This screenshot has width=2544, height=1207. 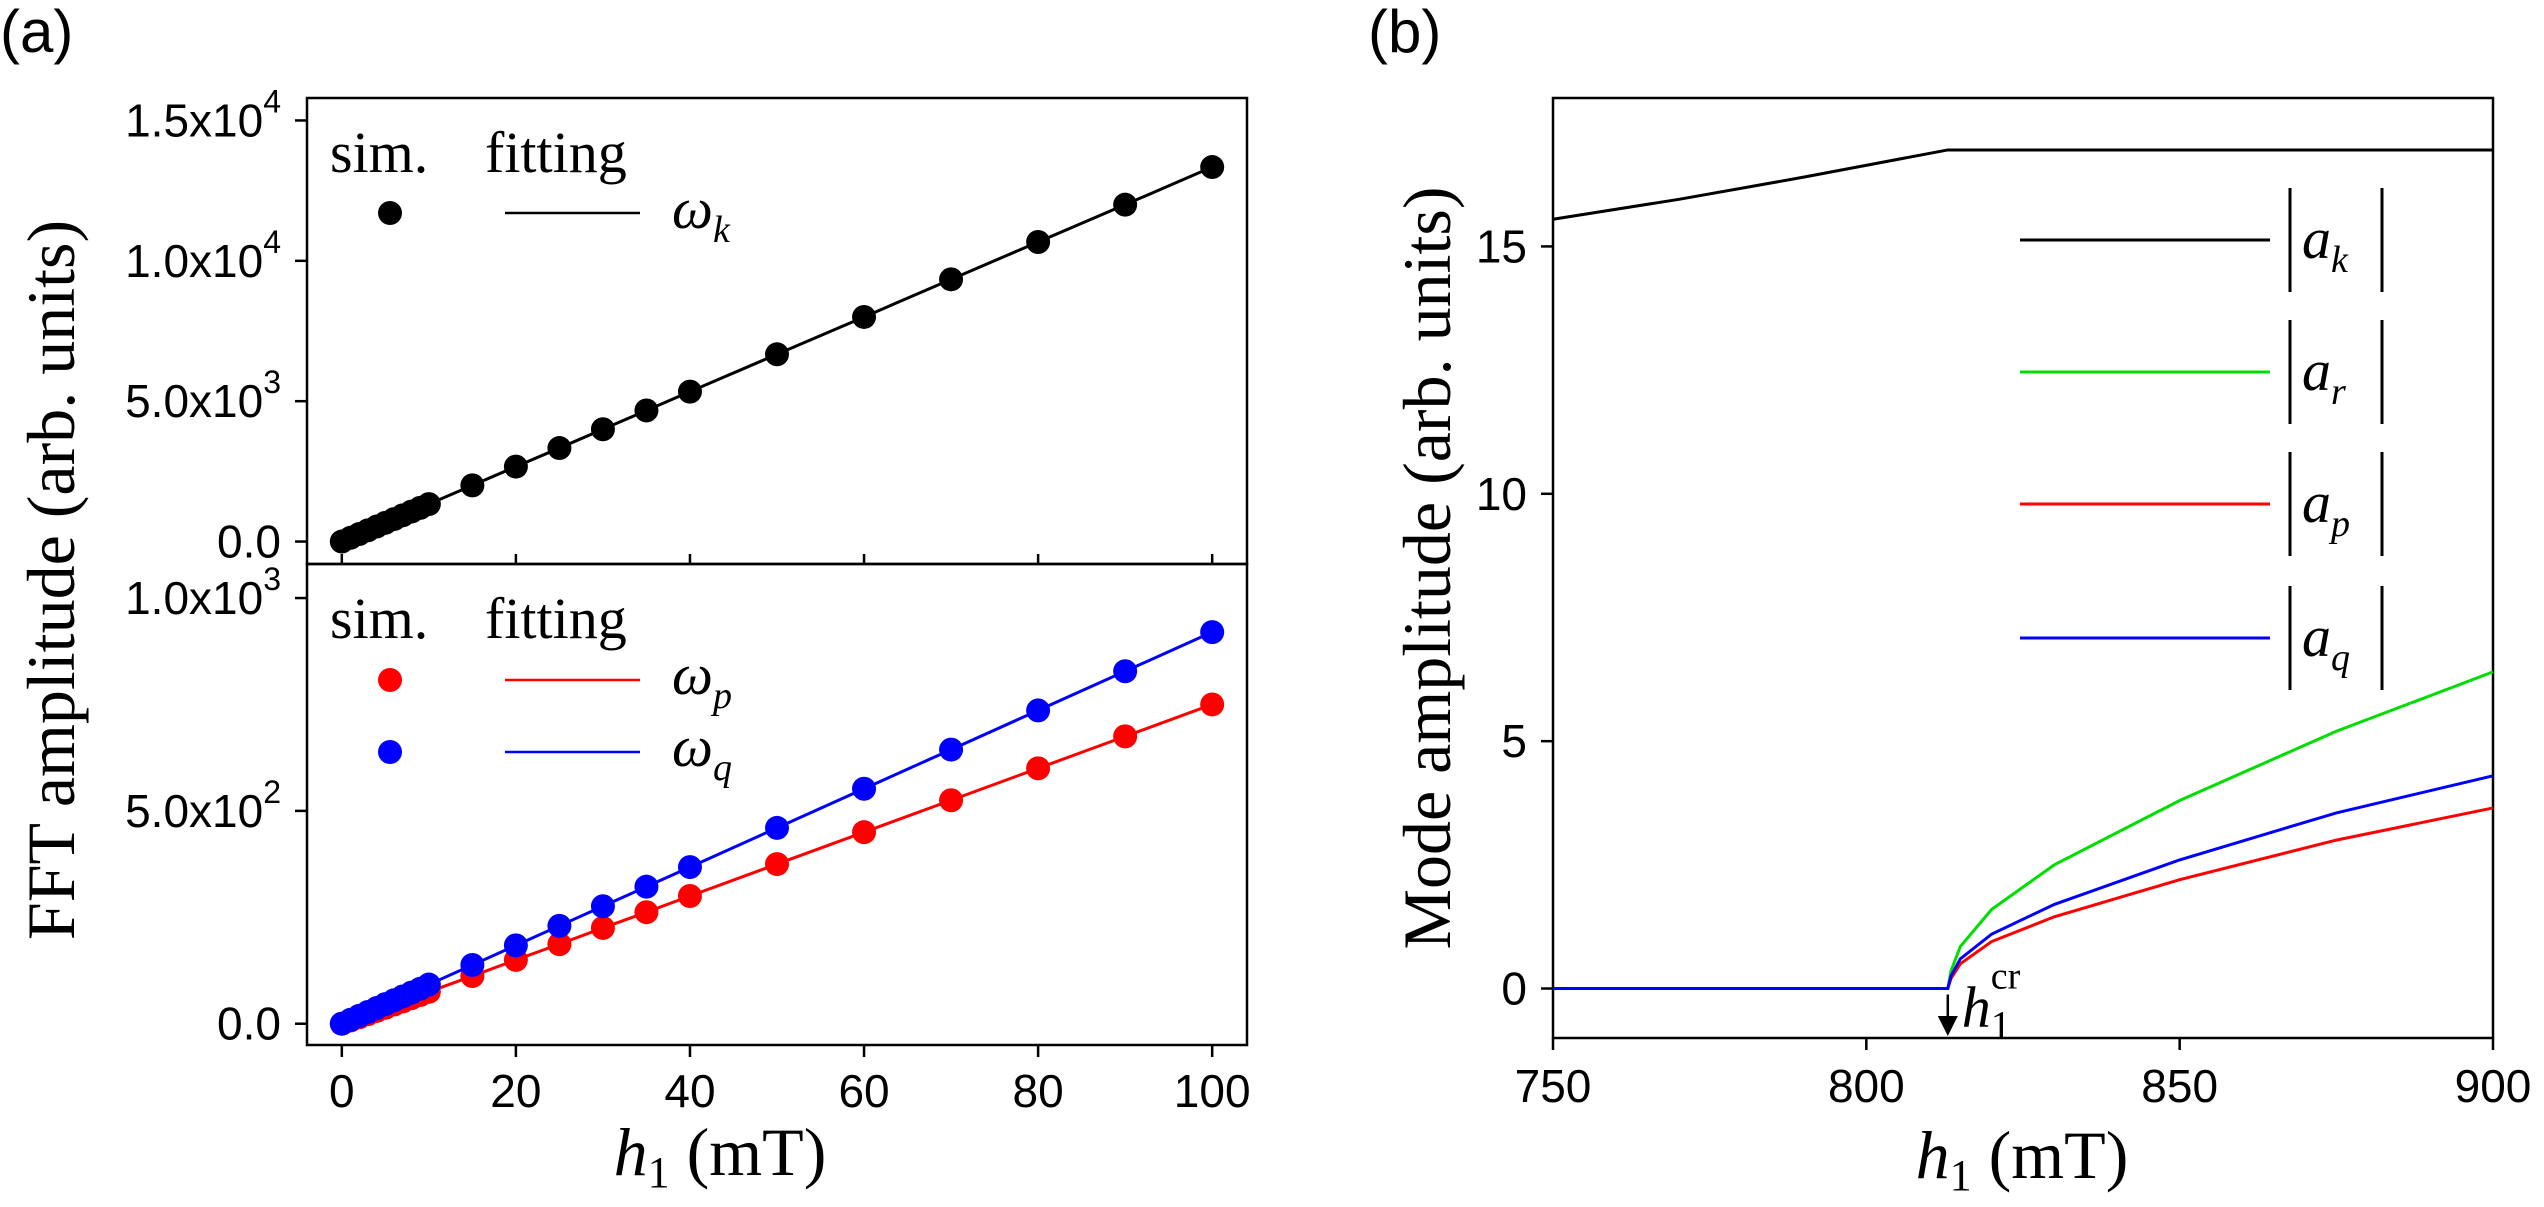 I want to click on legend-fitting-header: fitting, so click(x=556, y=152).